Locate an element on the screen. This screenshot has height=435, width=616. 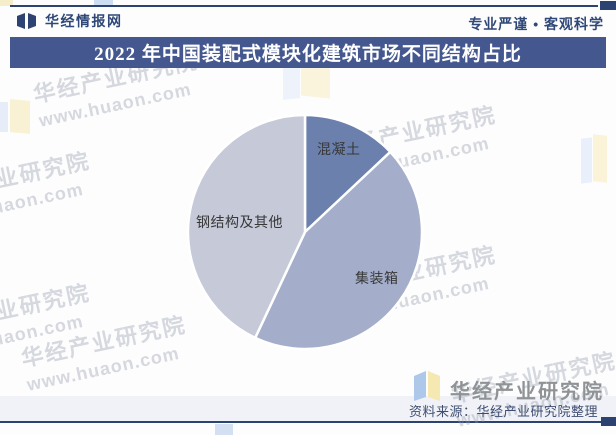
title-bar: 2022 年中国装配式模块化建筑市场不同结构占比 is located at coordinates (308, 52).